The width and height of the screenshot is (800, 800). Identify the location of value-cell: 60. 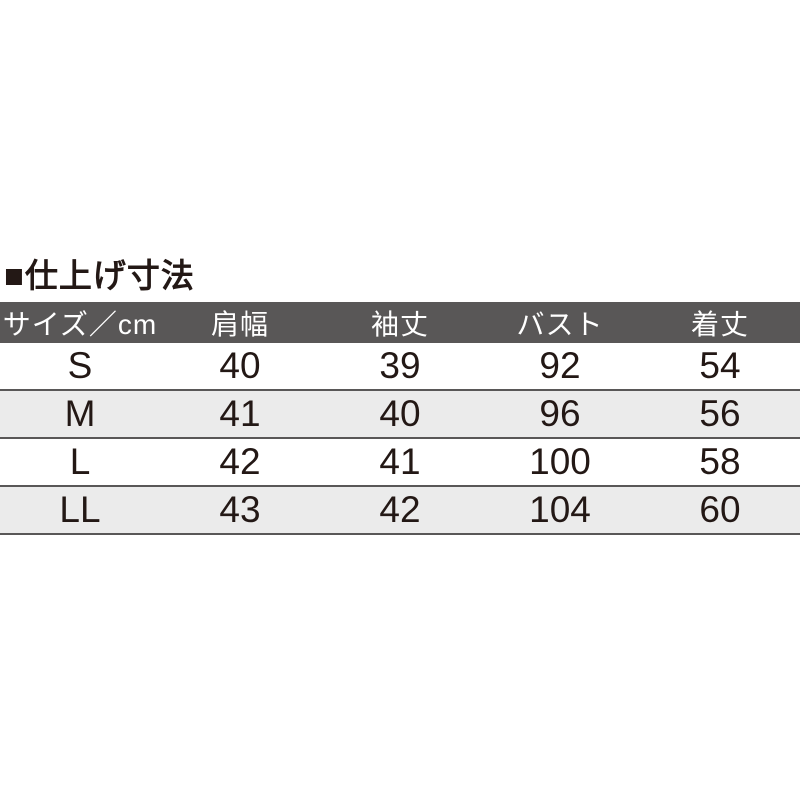
(720, 510).